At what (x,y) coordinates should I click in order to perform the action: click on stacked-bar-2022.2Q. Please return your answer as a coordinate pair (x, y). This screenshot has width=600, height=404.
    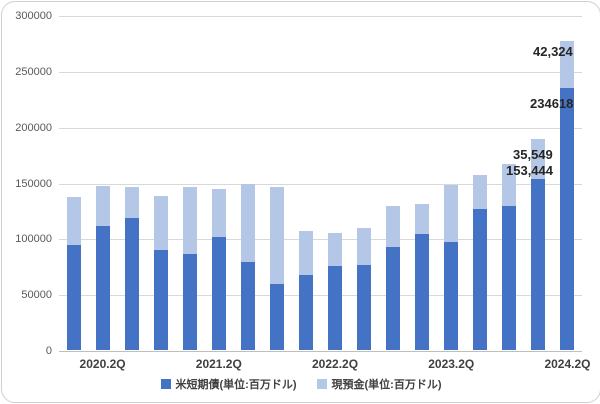
    Looking at the image, I should click on (335, 291).